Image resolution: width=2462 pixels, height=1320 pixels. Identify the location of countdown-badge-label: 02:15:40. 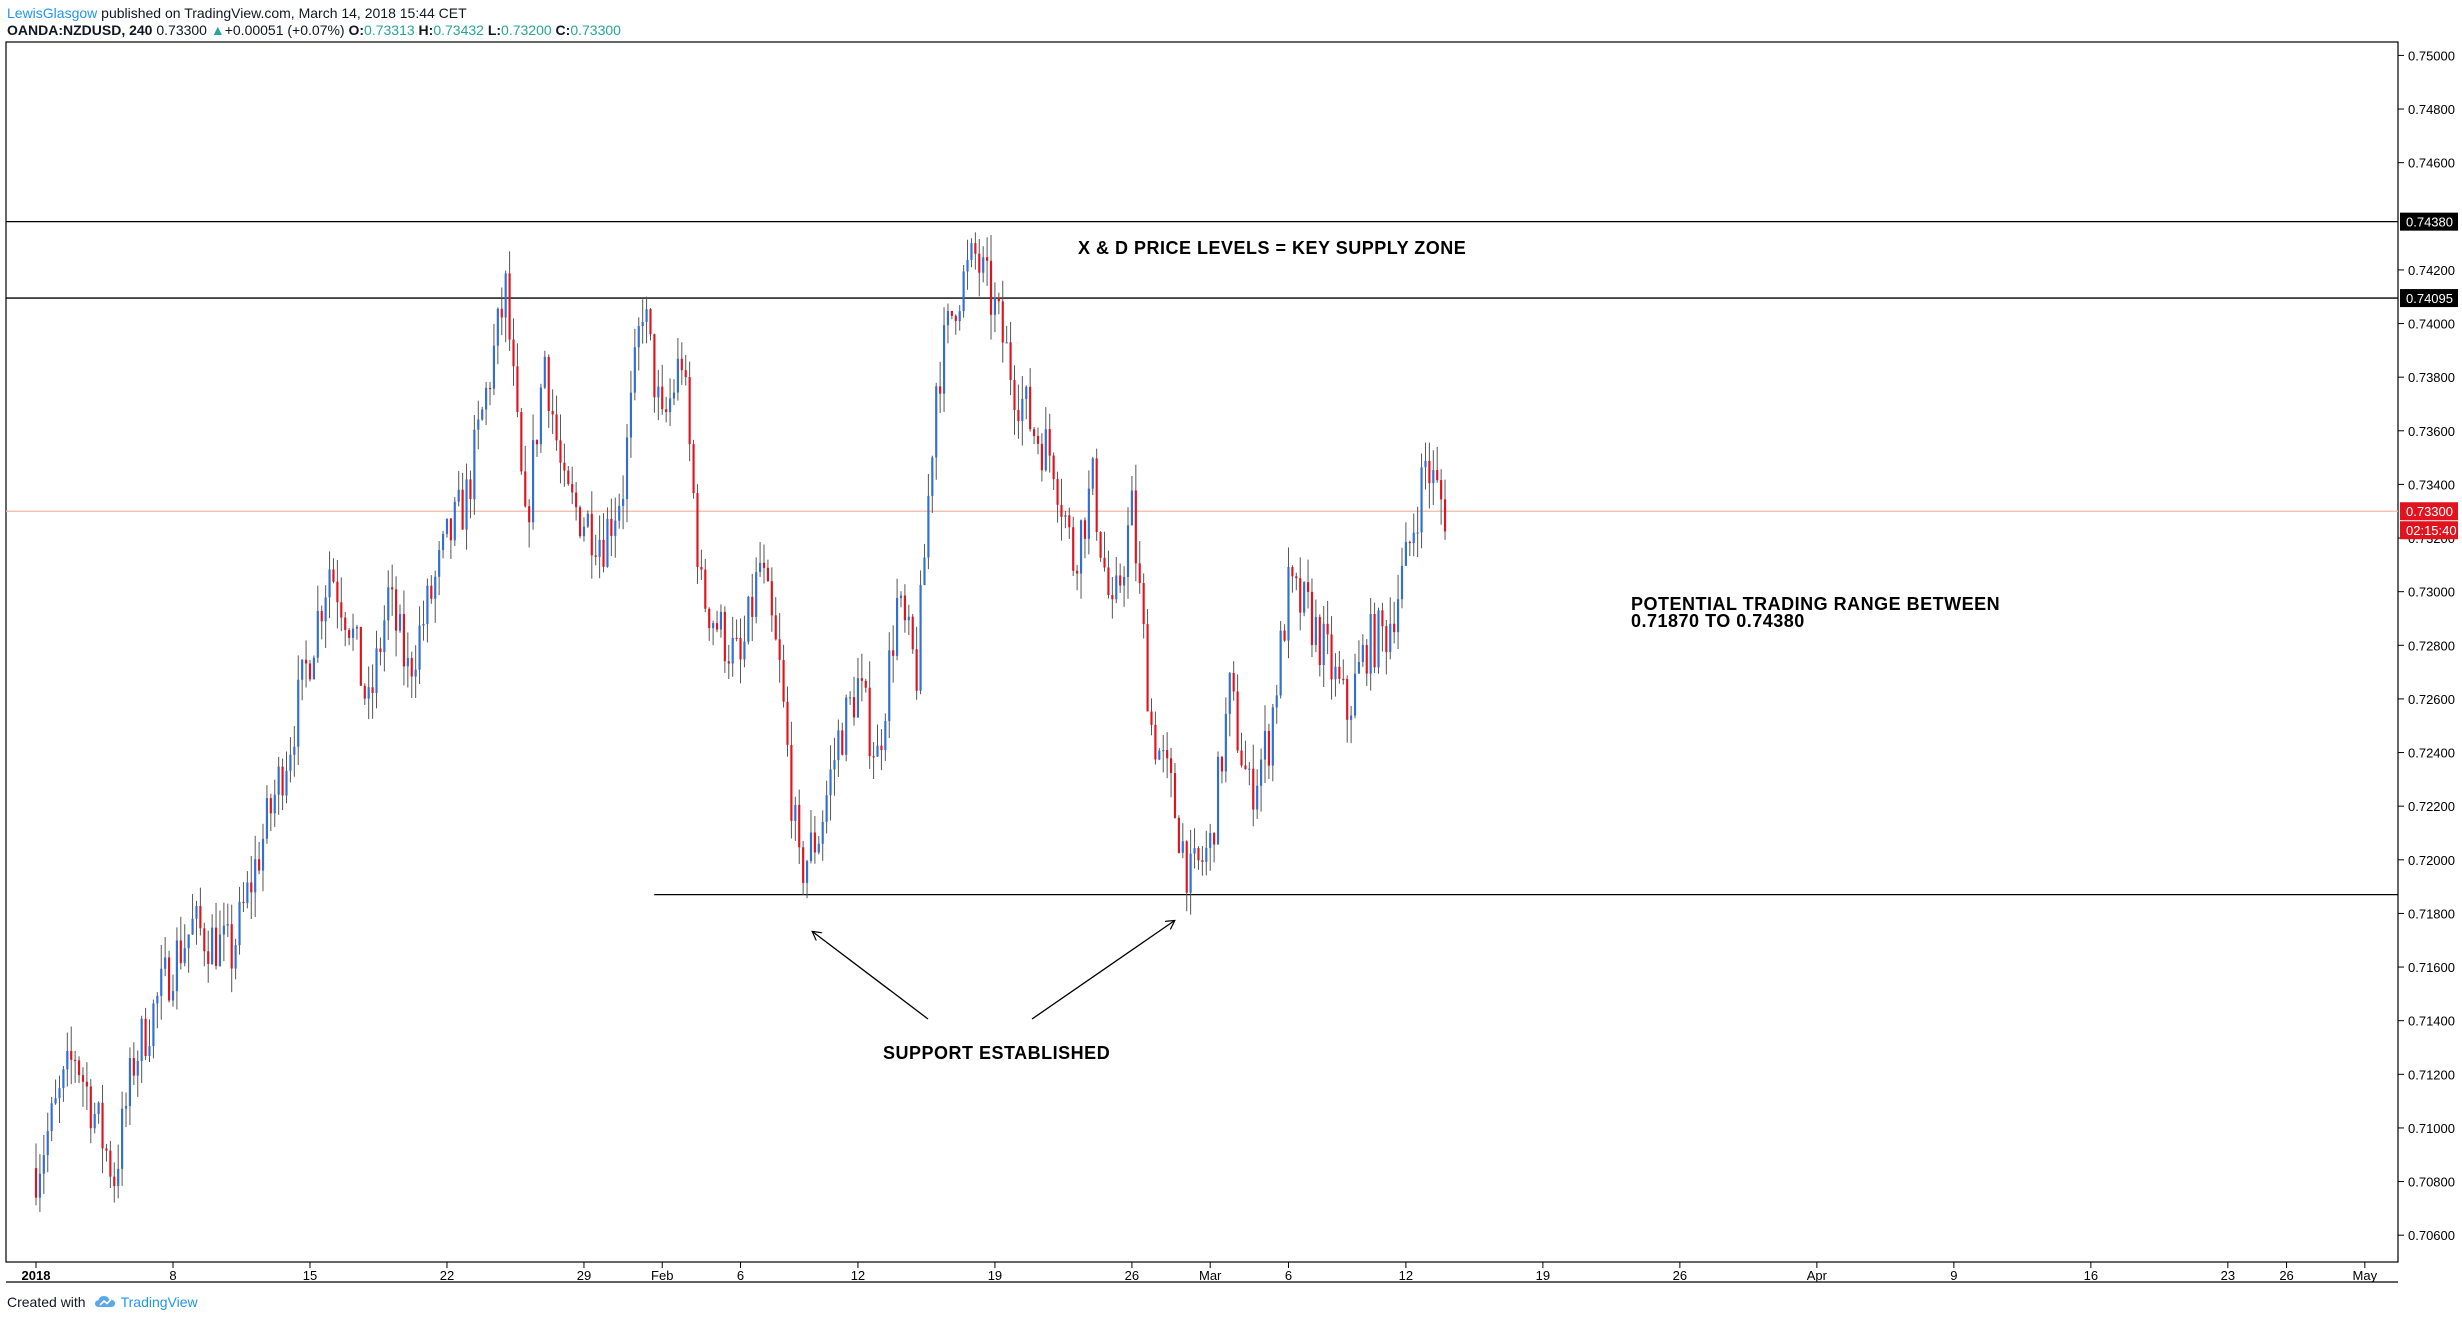
(2431, 530).